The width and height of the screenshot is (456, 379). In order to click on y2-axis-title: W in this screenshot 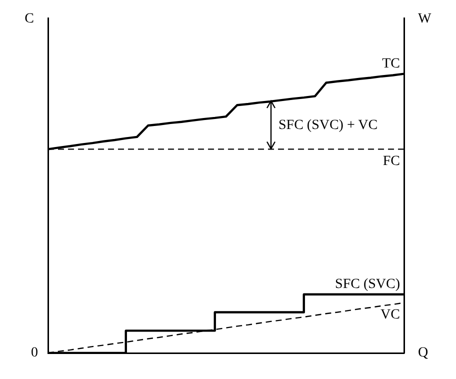, I will do `click(425, 19)`.